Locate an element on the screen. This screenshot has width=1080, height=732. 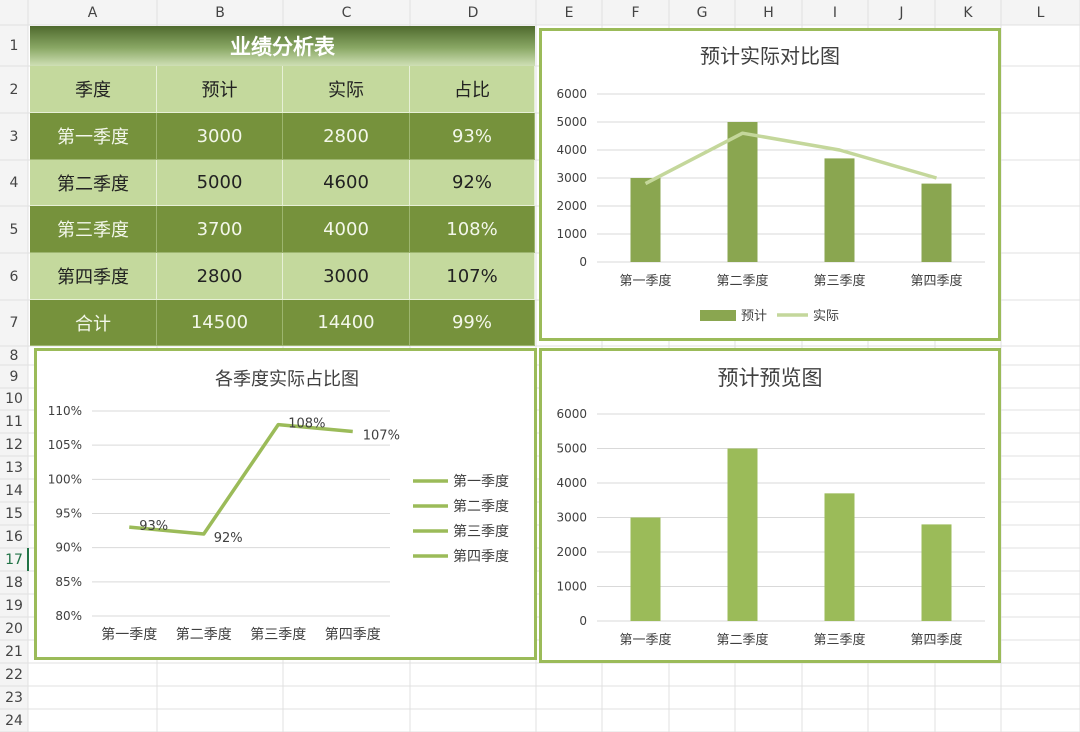
legend-label: 第一季度 is located at coordinates (481, 481).